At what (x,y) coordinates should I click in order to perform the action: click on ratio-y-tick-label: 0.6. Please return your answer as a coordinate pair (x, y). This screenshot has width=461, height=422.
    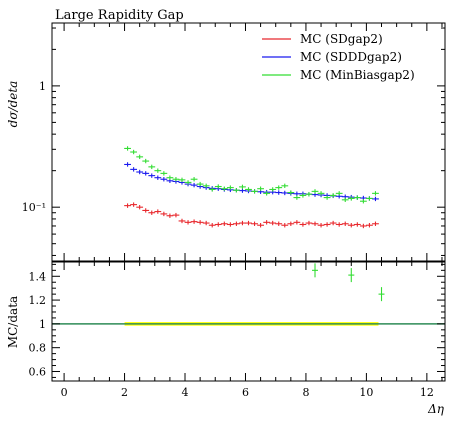
    Looking at the image, I should click on (38, 371).